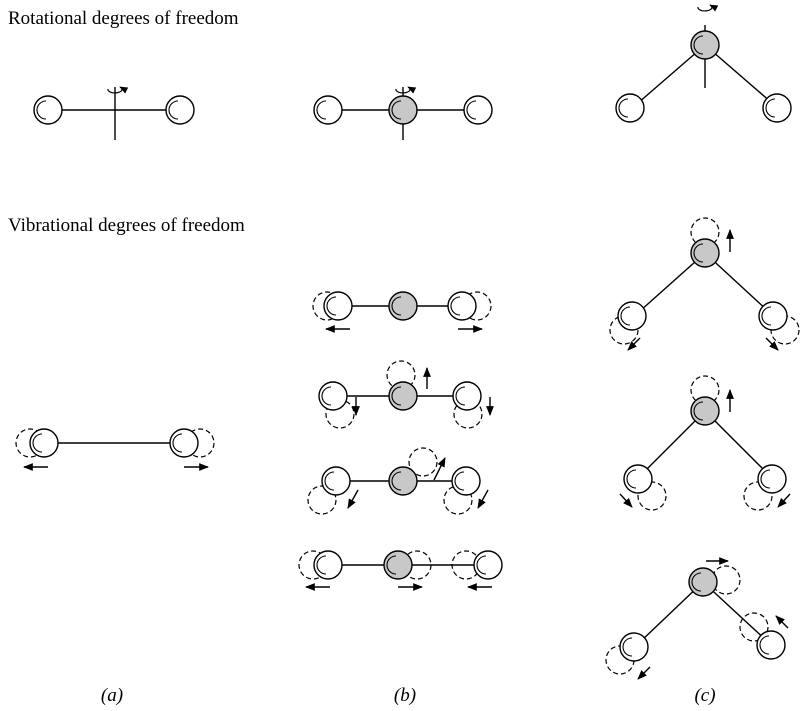 The width and height of the screenshot is (812, 711). I want to click on vibration-a, so click(115, 449).